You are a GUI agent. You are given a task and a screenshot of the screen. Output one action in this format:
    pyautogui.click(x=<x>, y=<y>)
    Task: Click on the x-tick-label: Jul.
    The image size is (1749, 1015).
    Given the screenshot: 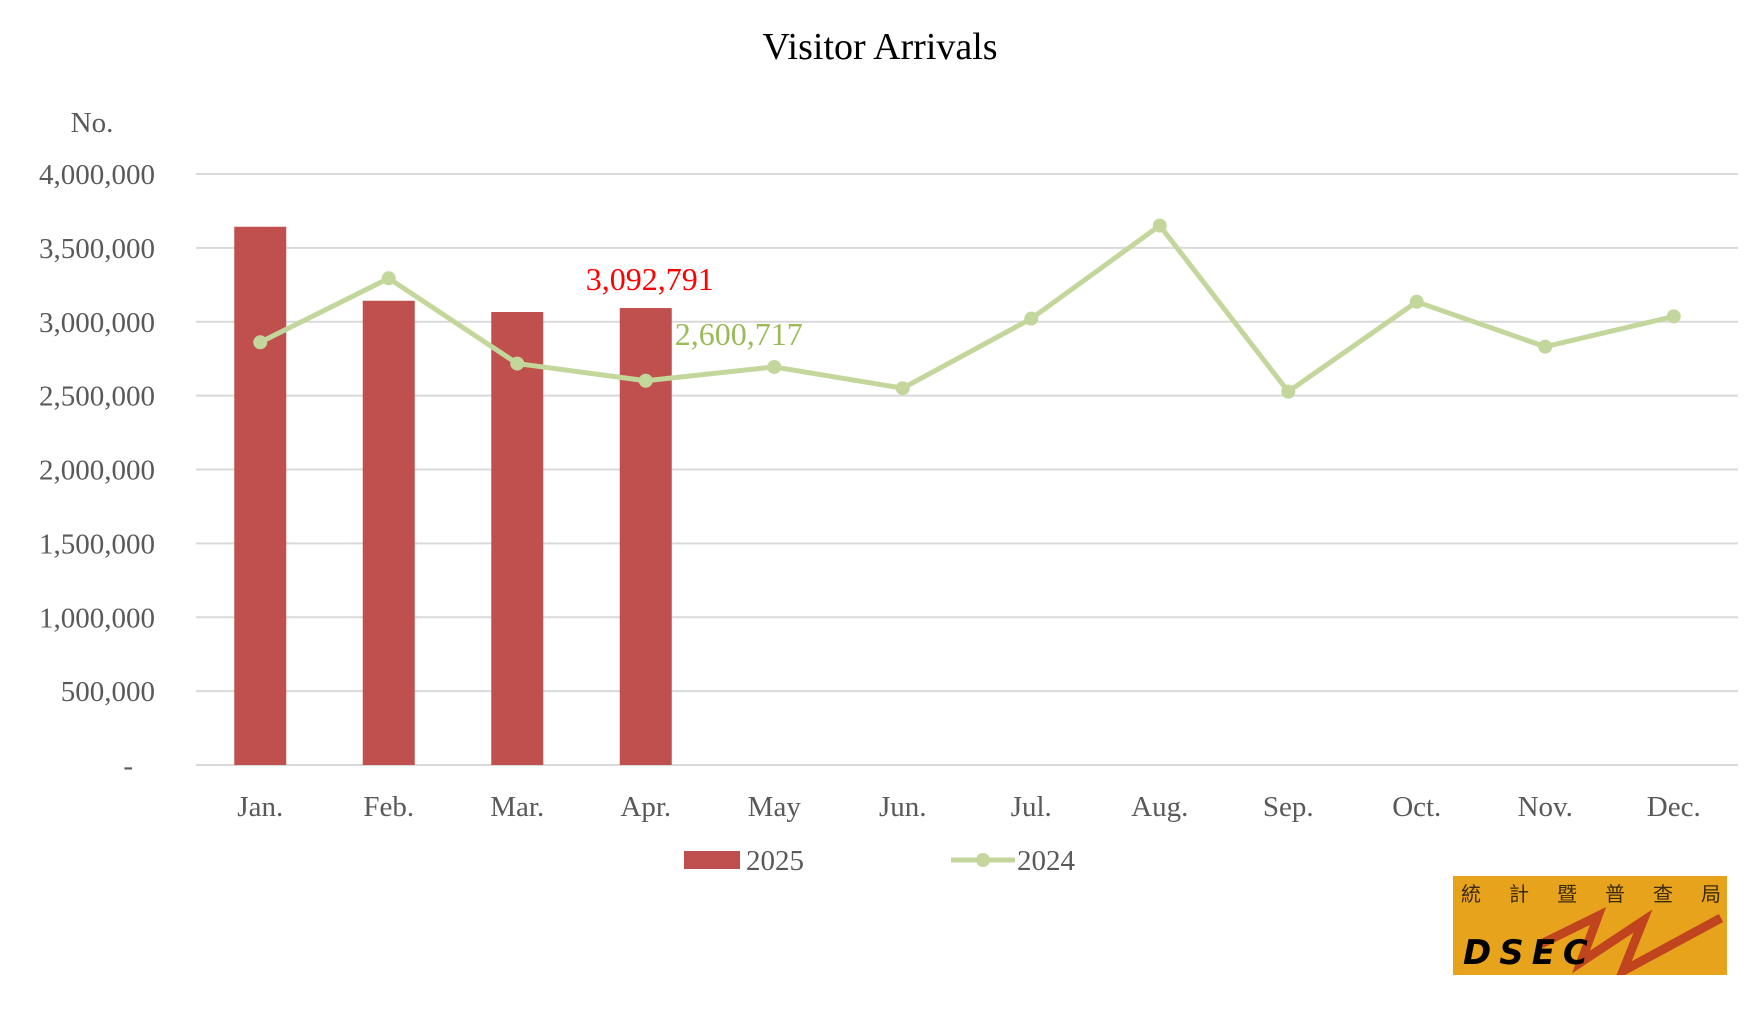 What is the action you would take?
    pyautogui.click(x=1031, y=807)
    